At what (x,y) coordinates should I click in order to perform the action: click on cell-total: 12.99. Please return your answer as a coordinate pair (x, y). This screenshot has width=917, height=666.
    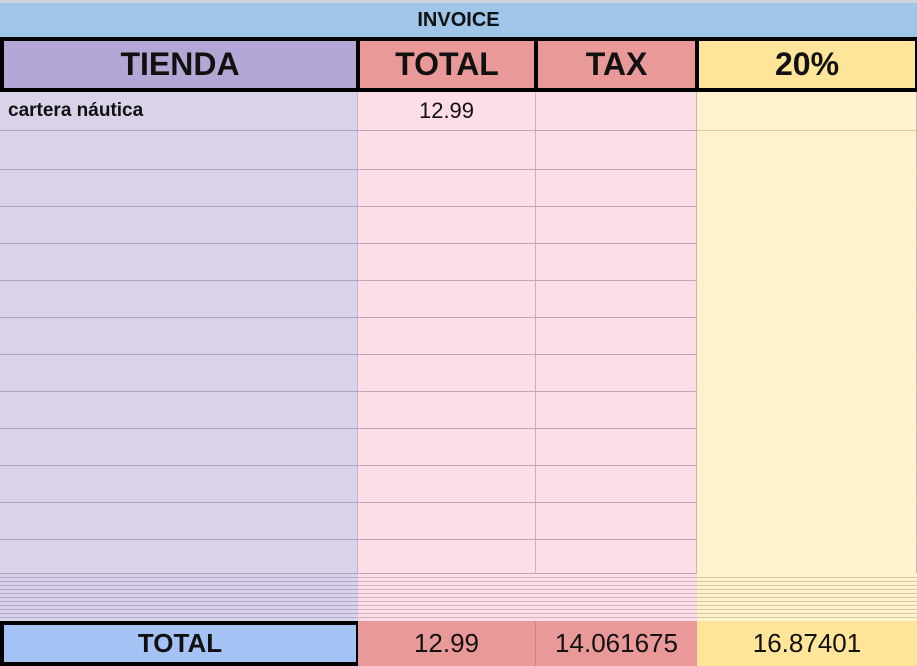
    Looking at the image, I should click on (447, 111).